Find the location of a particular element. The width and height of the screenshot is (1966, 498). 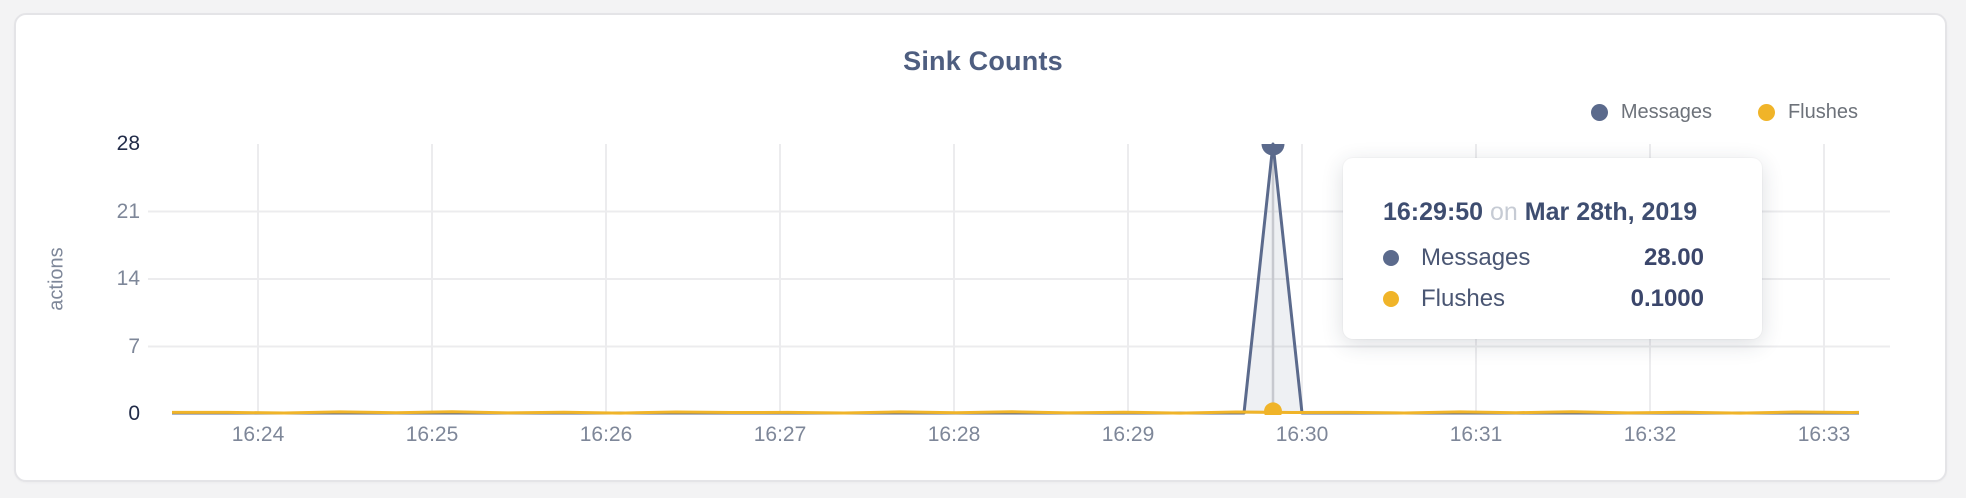

chart-title: Sink Counts is located at coordinates (983, 61).